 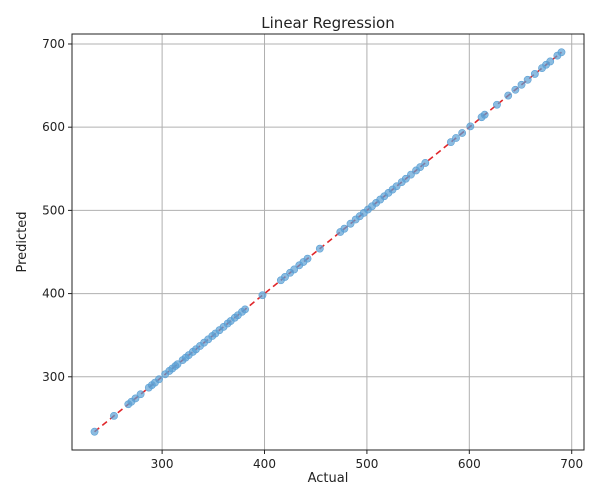 I want to click on y-axis-ticks: 300 400 500 600 700, so click(x=57, y=210).